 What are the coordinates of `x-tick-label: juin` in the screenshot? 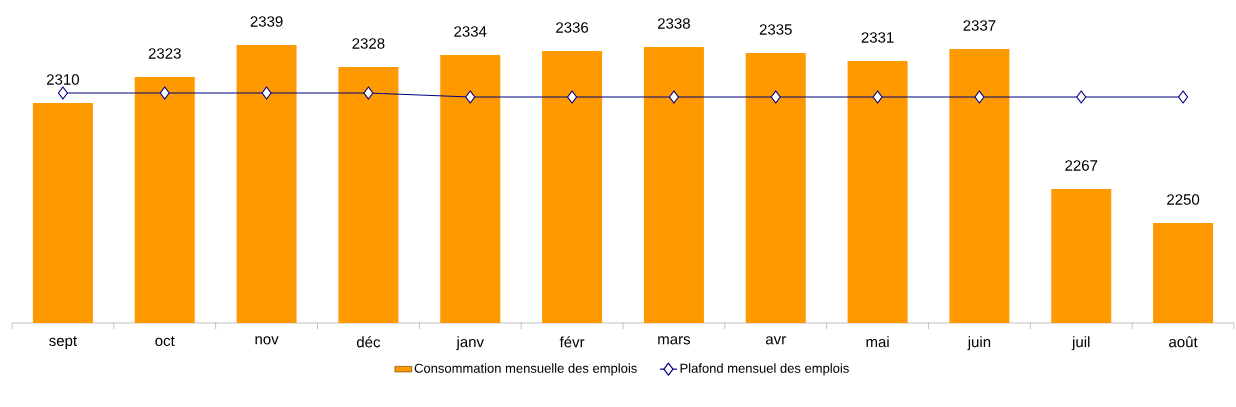 It's located at (979, 343).